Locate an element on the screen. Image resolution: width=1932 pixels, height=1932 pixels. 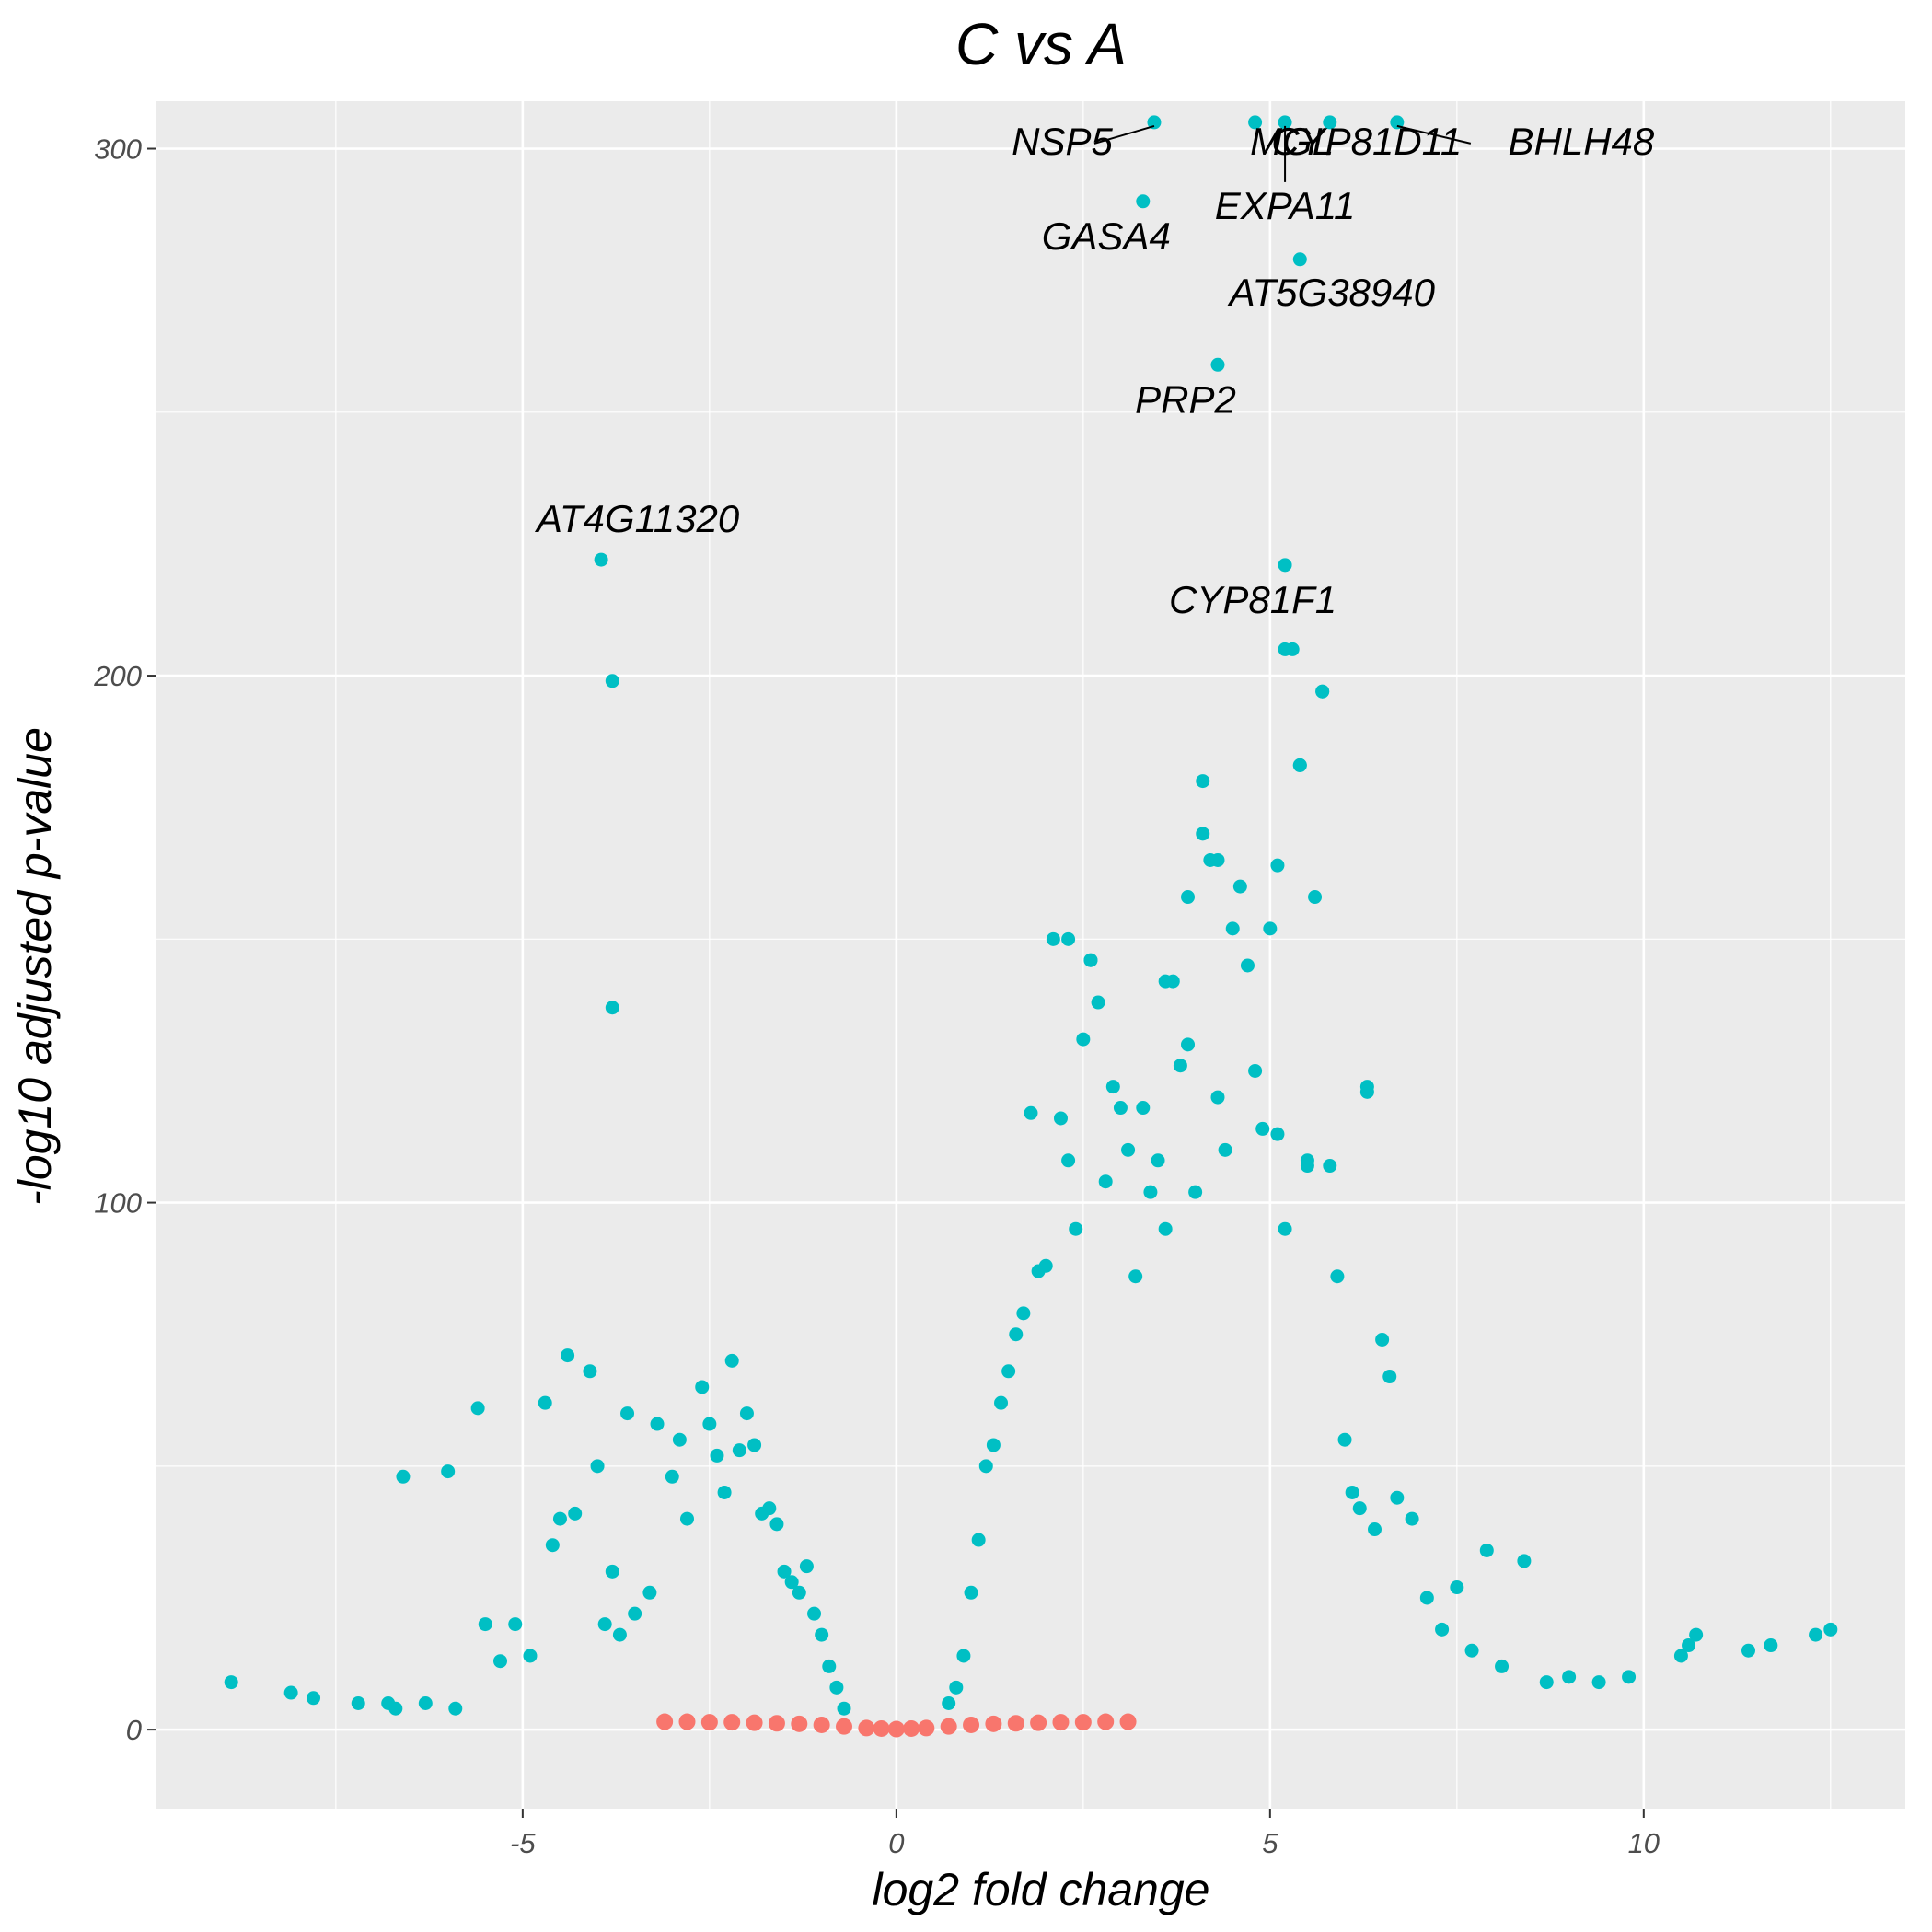
gene-label: BHLH48 is located at coordinates (1581, 142).